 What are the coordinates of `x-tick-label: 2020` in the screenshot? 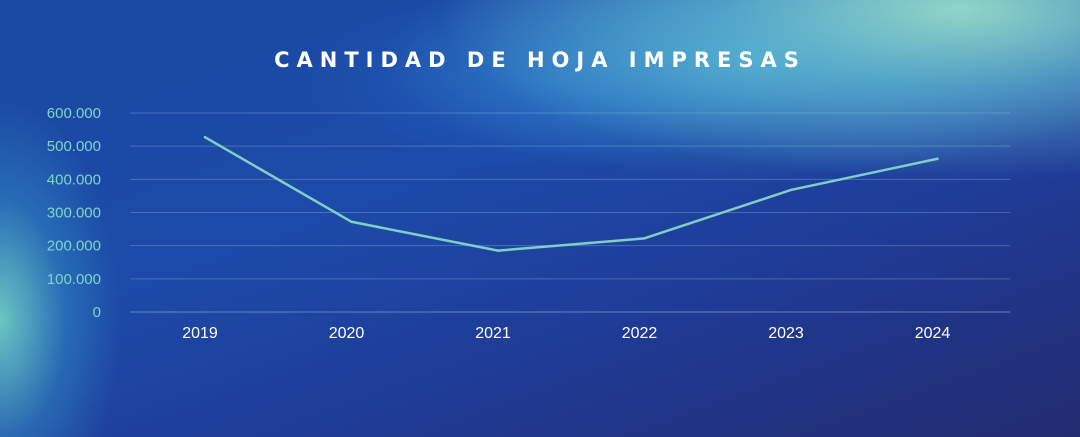 It's located at (347, 333).